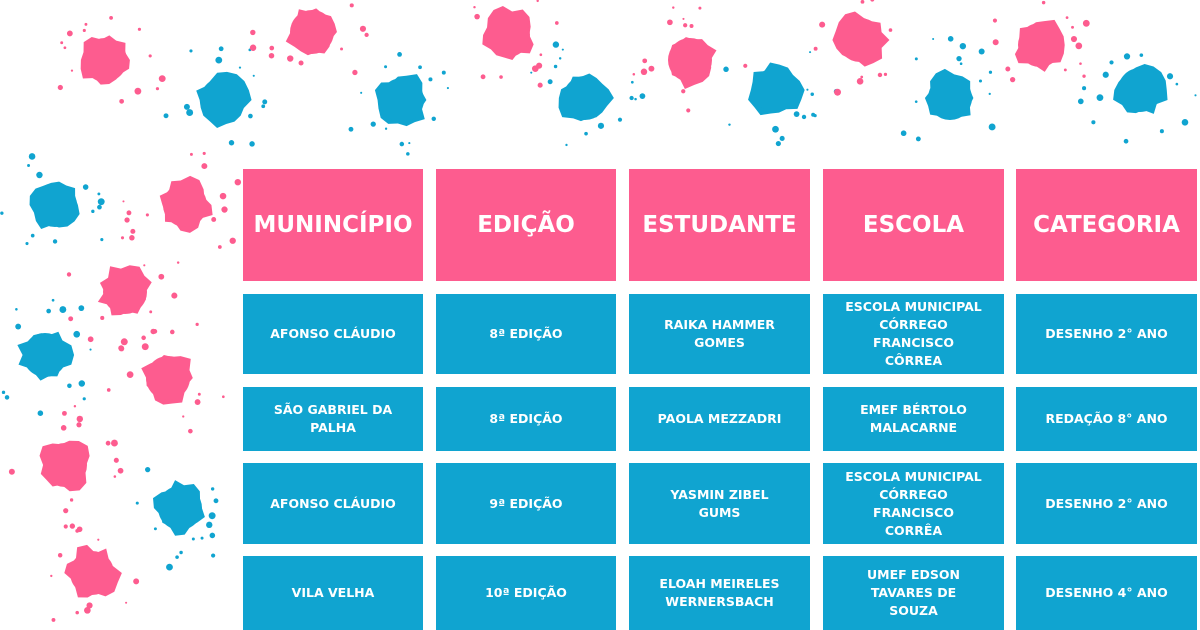  I want to click on column-header: ESTUDANTE, so click(719, 225).